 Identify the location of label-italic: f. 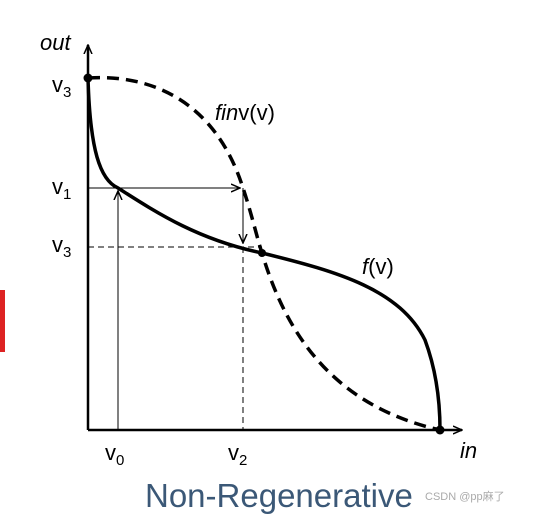
(366, 266).